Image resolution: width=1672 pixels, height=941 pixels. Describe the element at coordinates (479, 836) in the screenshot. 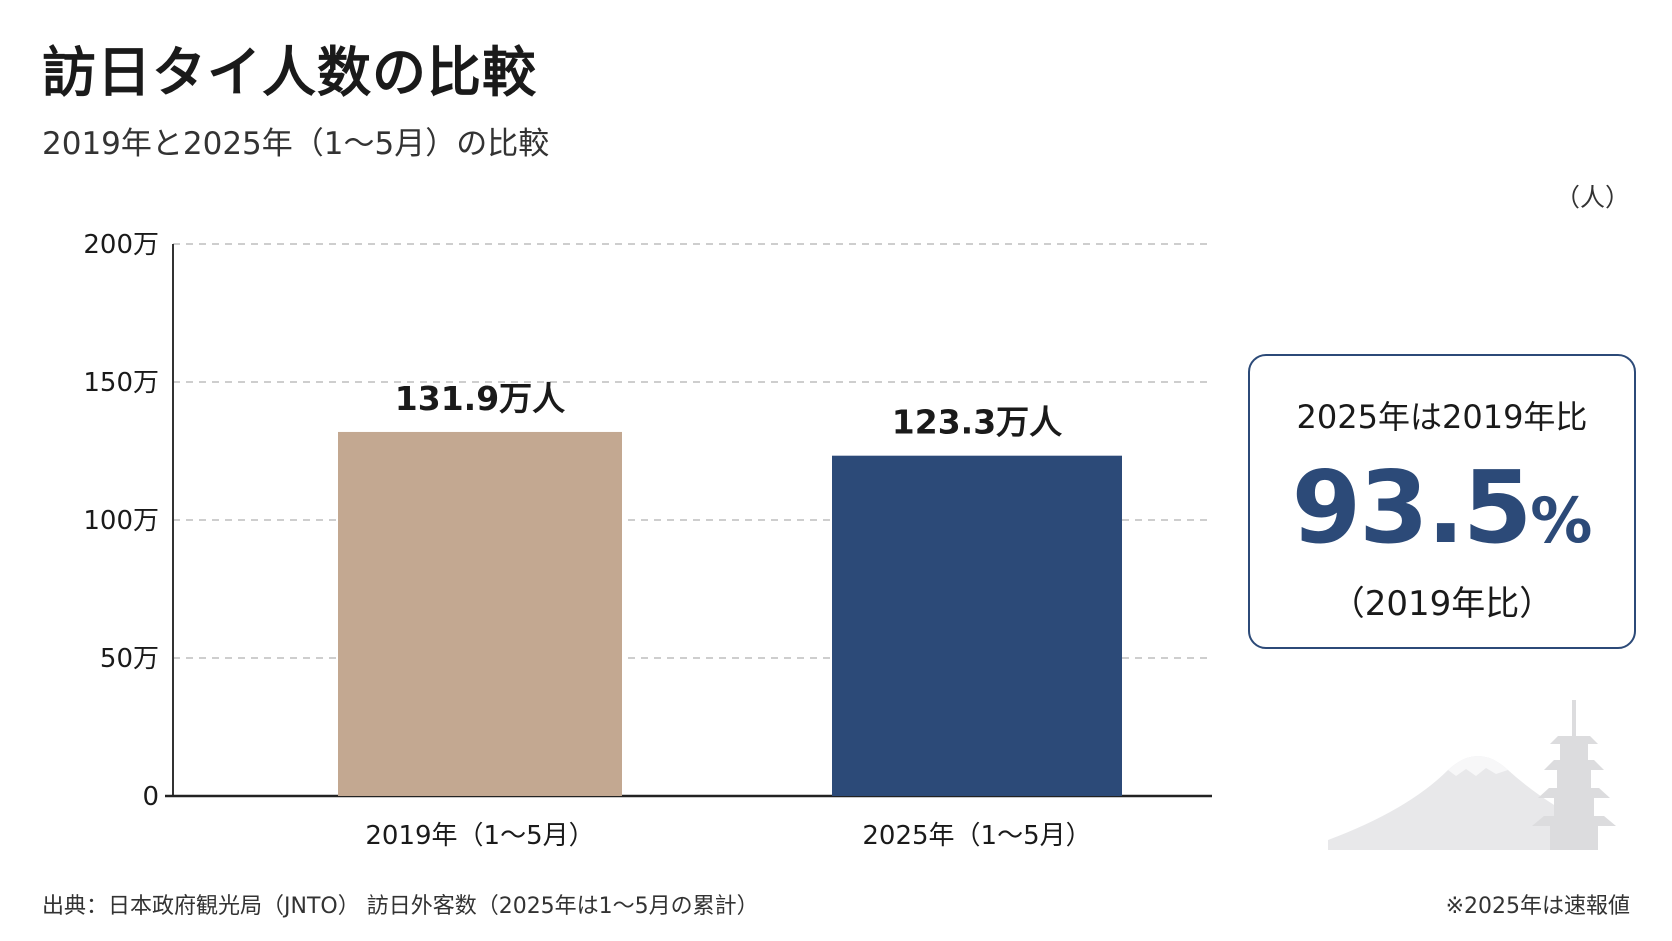

I see `x-tick-label: 2019年（1～5月）` at that location.